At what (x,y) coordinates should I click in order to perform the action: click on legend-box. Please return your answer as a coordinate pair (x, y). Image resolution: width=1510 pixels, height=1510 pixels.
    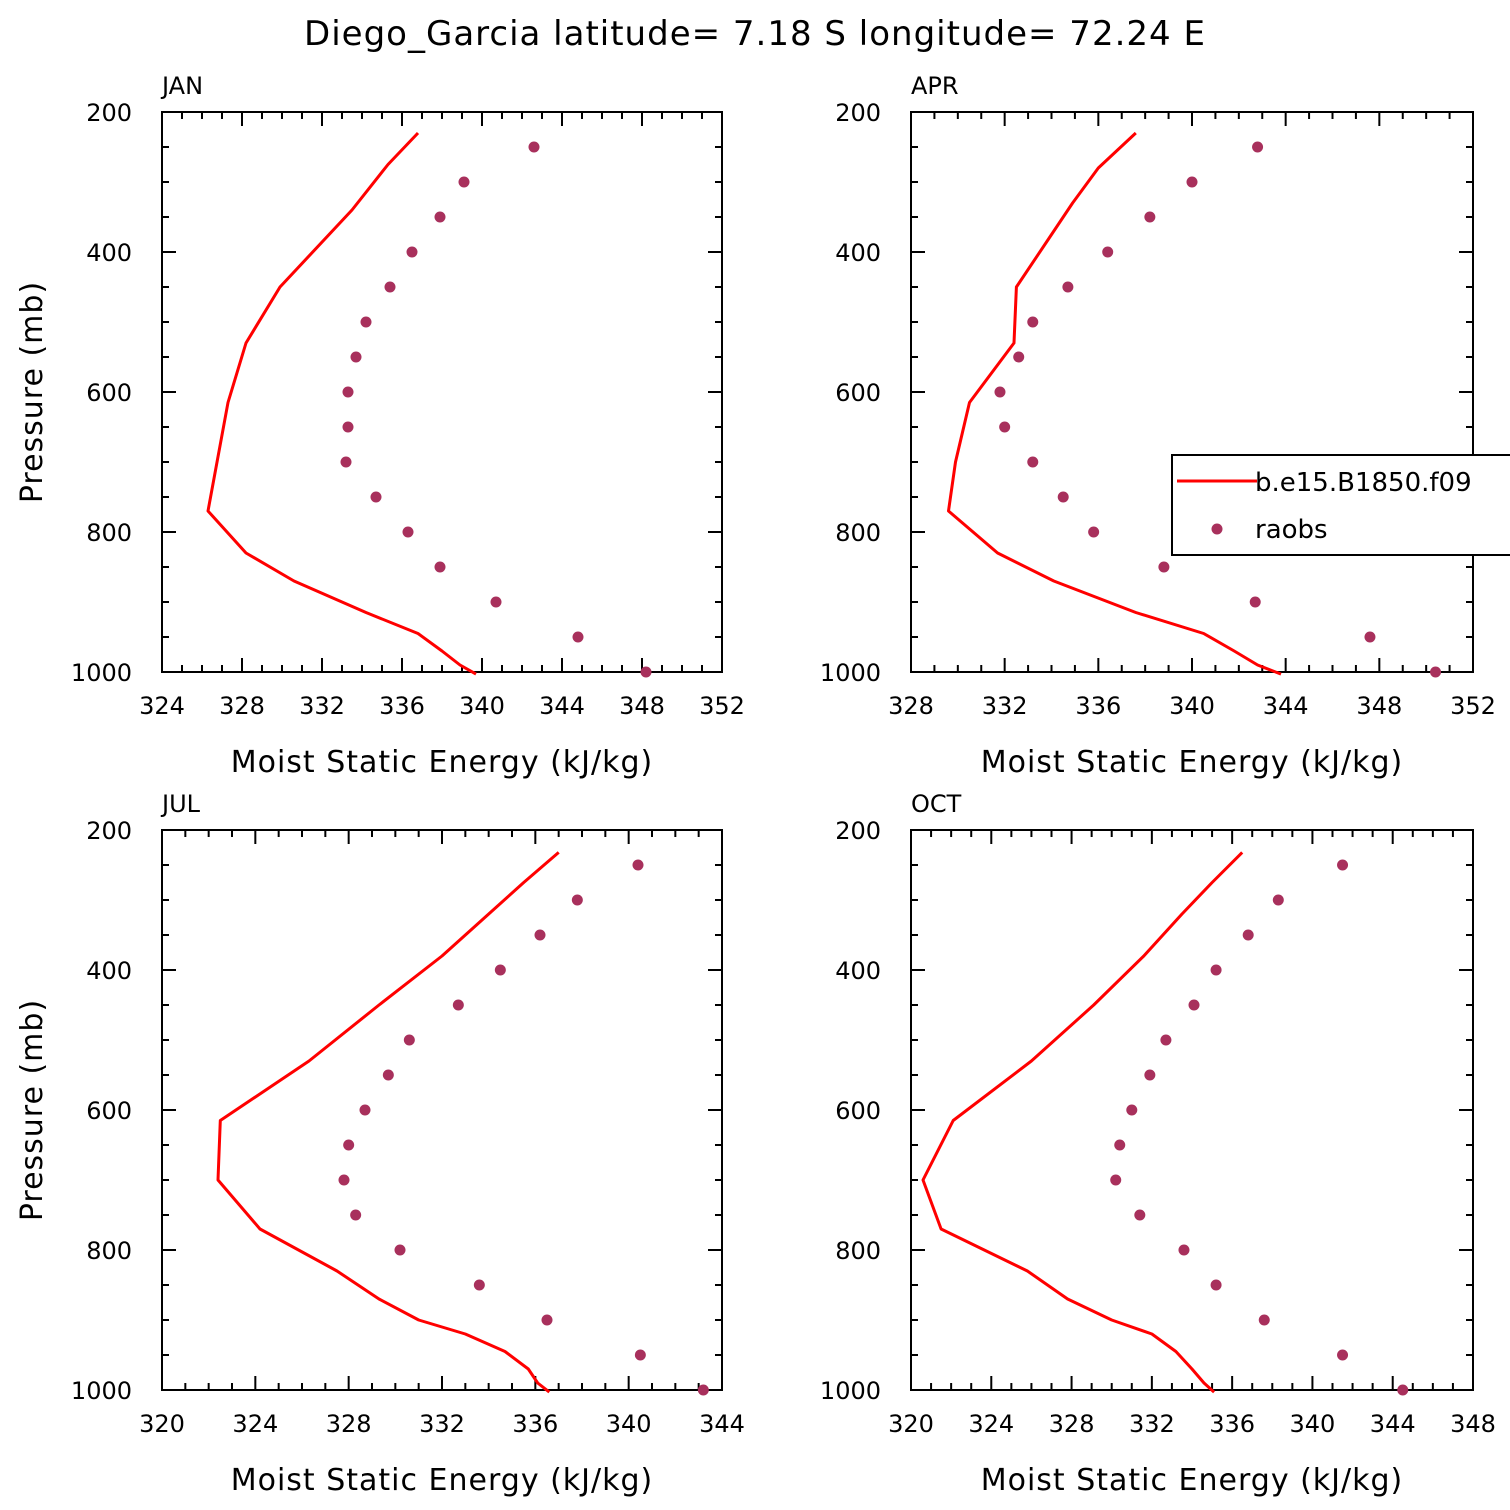
    Looking at the image, I should click on (1340, 505).